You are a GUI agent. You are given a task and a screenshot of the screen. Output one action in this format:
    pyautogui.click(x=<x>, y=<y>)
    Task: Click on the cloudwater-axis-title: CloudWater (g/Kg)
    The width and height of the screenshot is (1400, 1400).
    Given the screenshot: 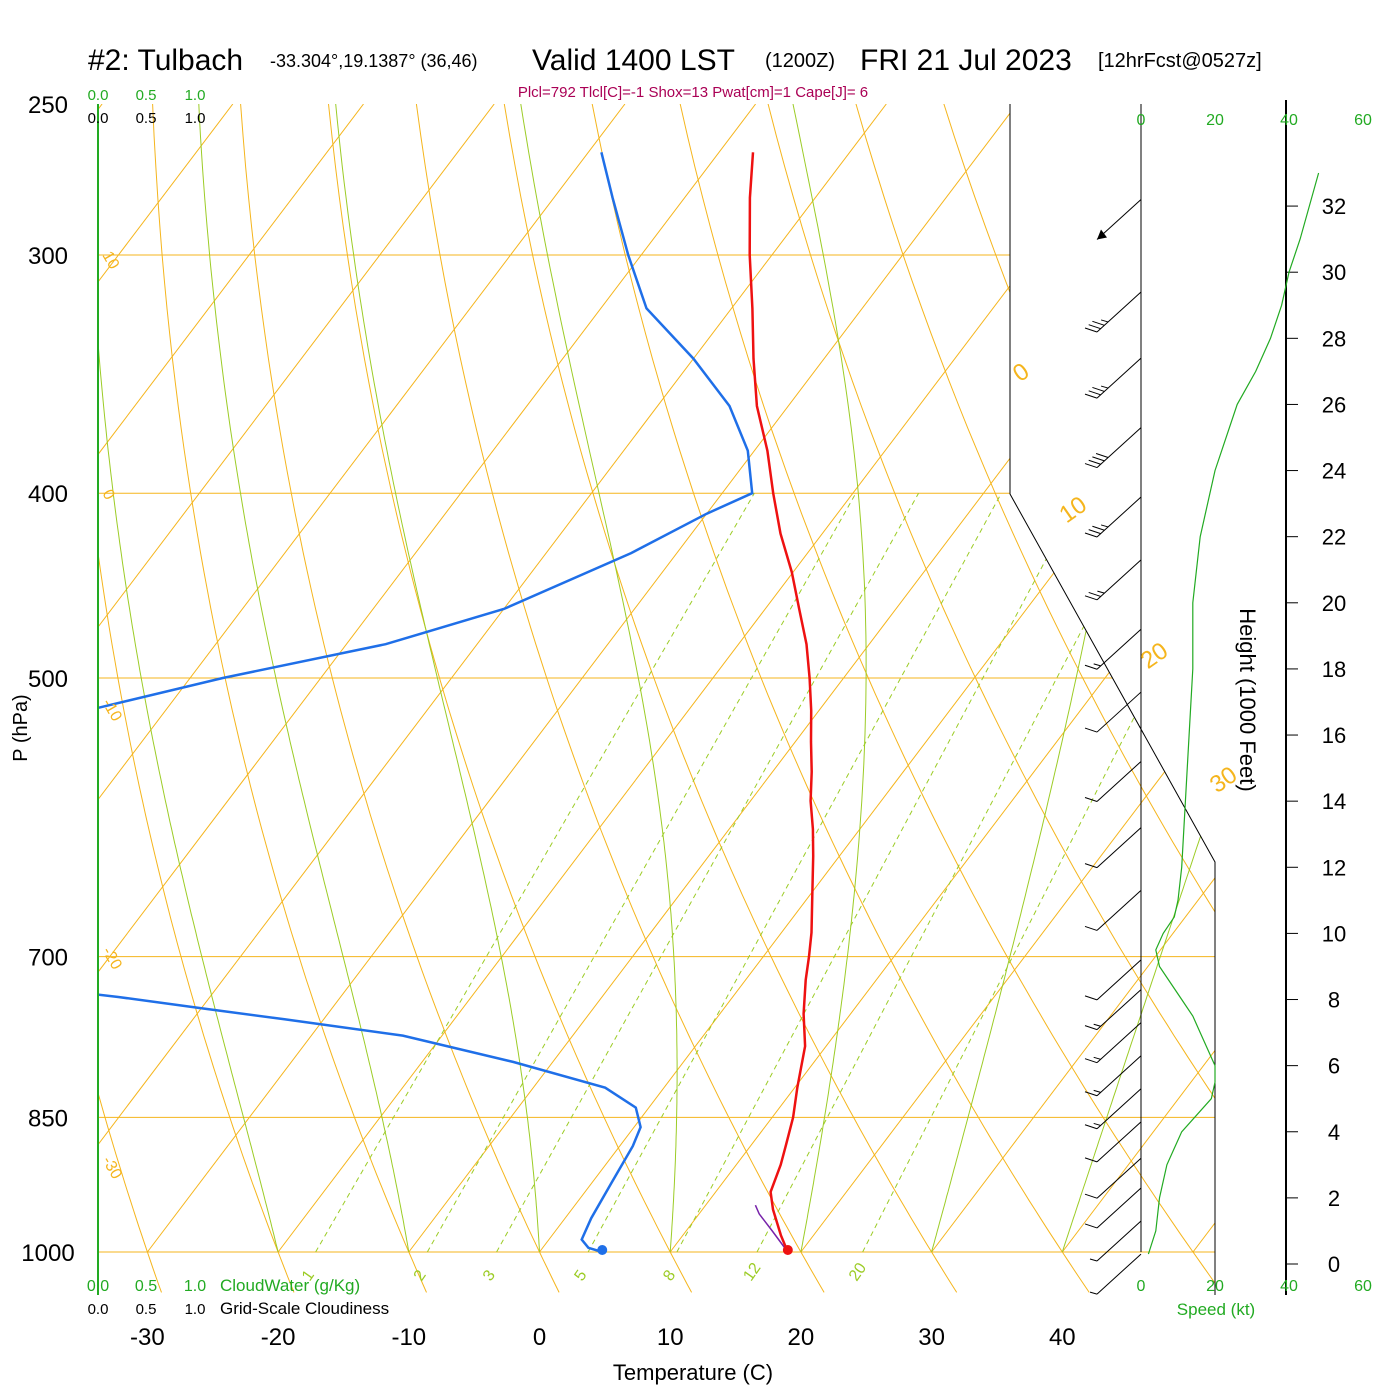 What is the action you would take?
    pyautogui.click(x=290, y=1285)
    